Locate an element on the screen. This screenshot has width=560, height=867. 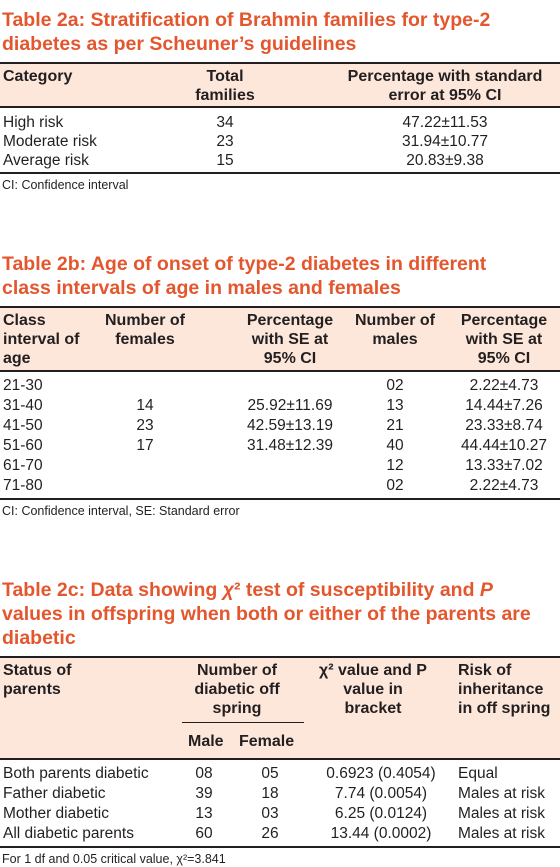
header-class-interval: Class interval of age is located at coordinates (41, 339).